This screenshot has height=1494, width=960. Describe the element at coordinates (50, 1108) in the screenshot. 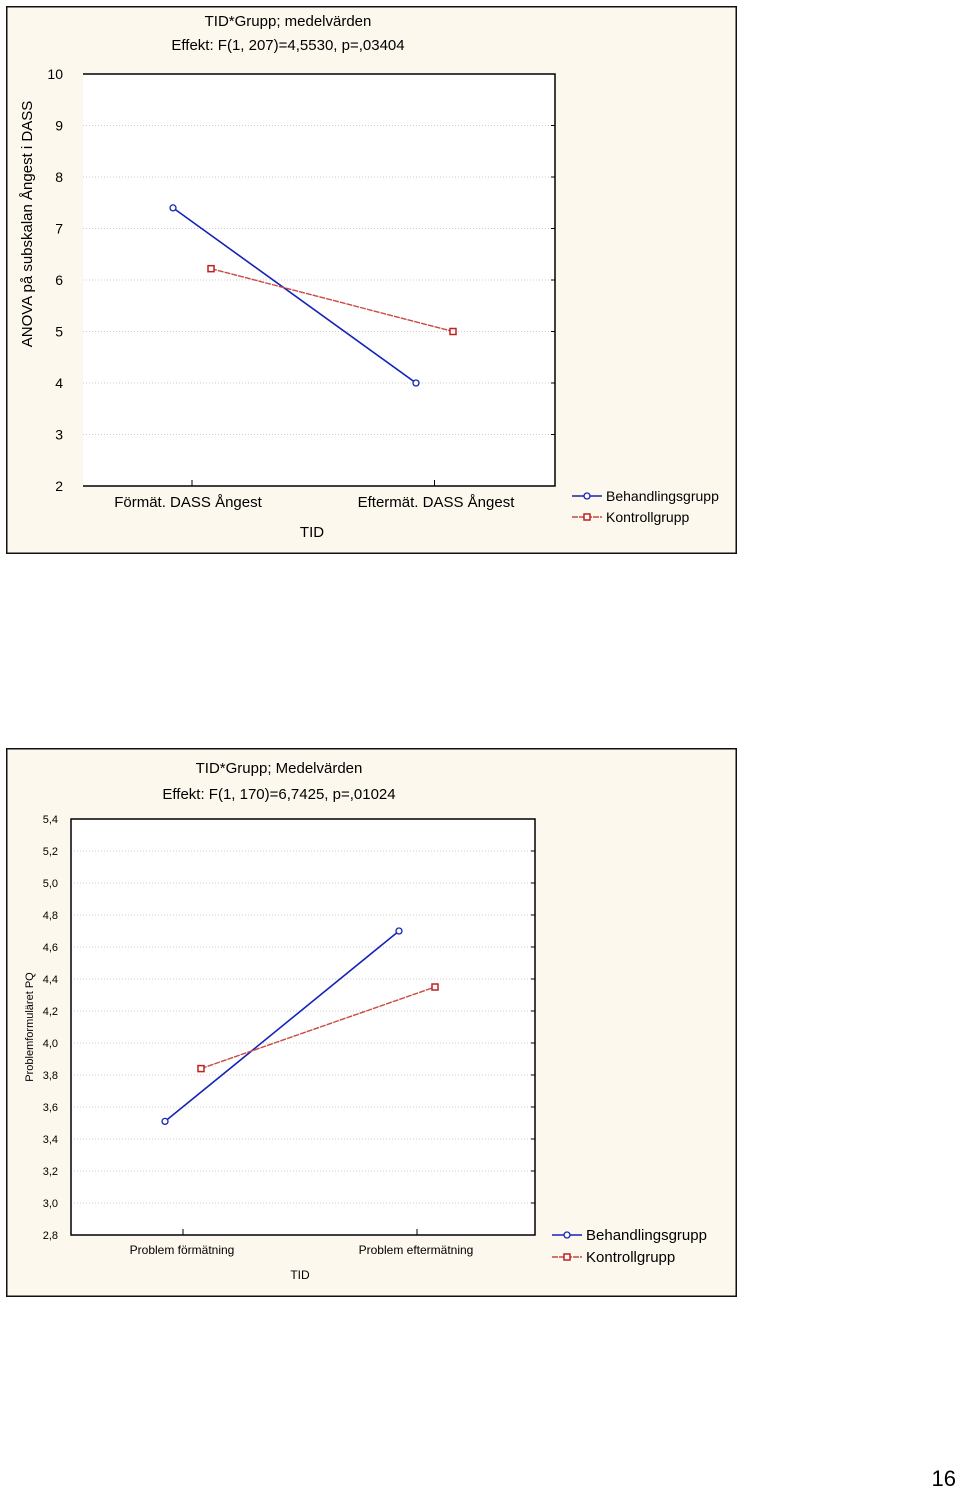

I see `y-tick-label: 3,6` at that location.